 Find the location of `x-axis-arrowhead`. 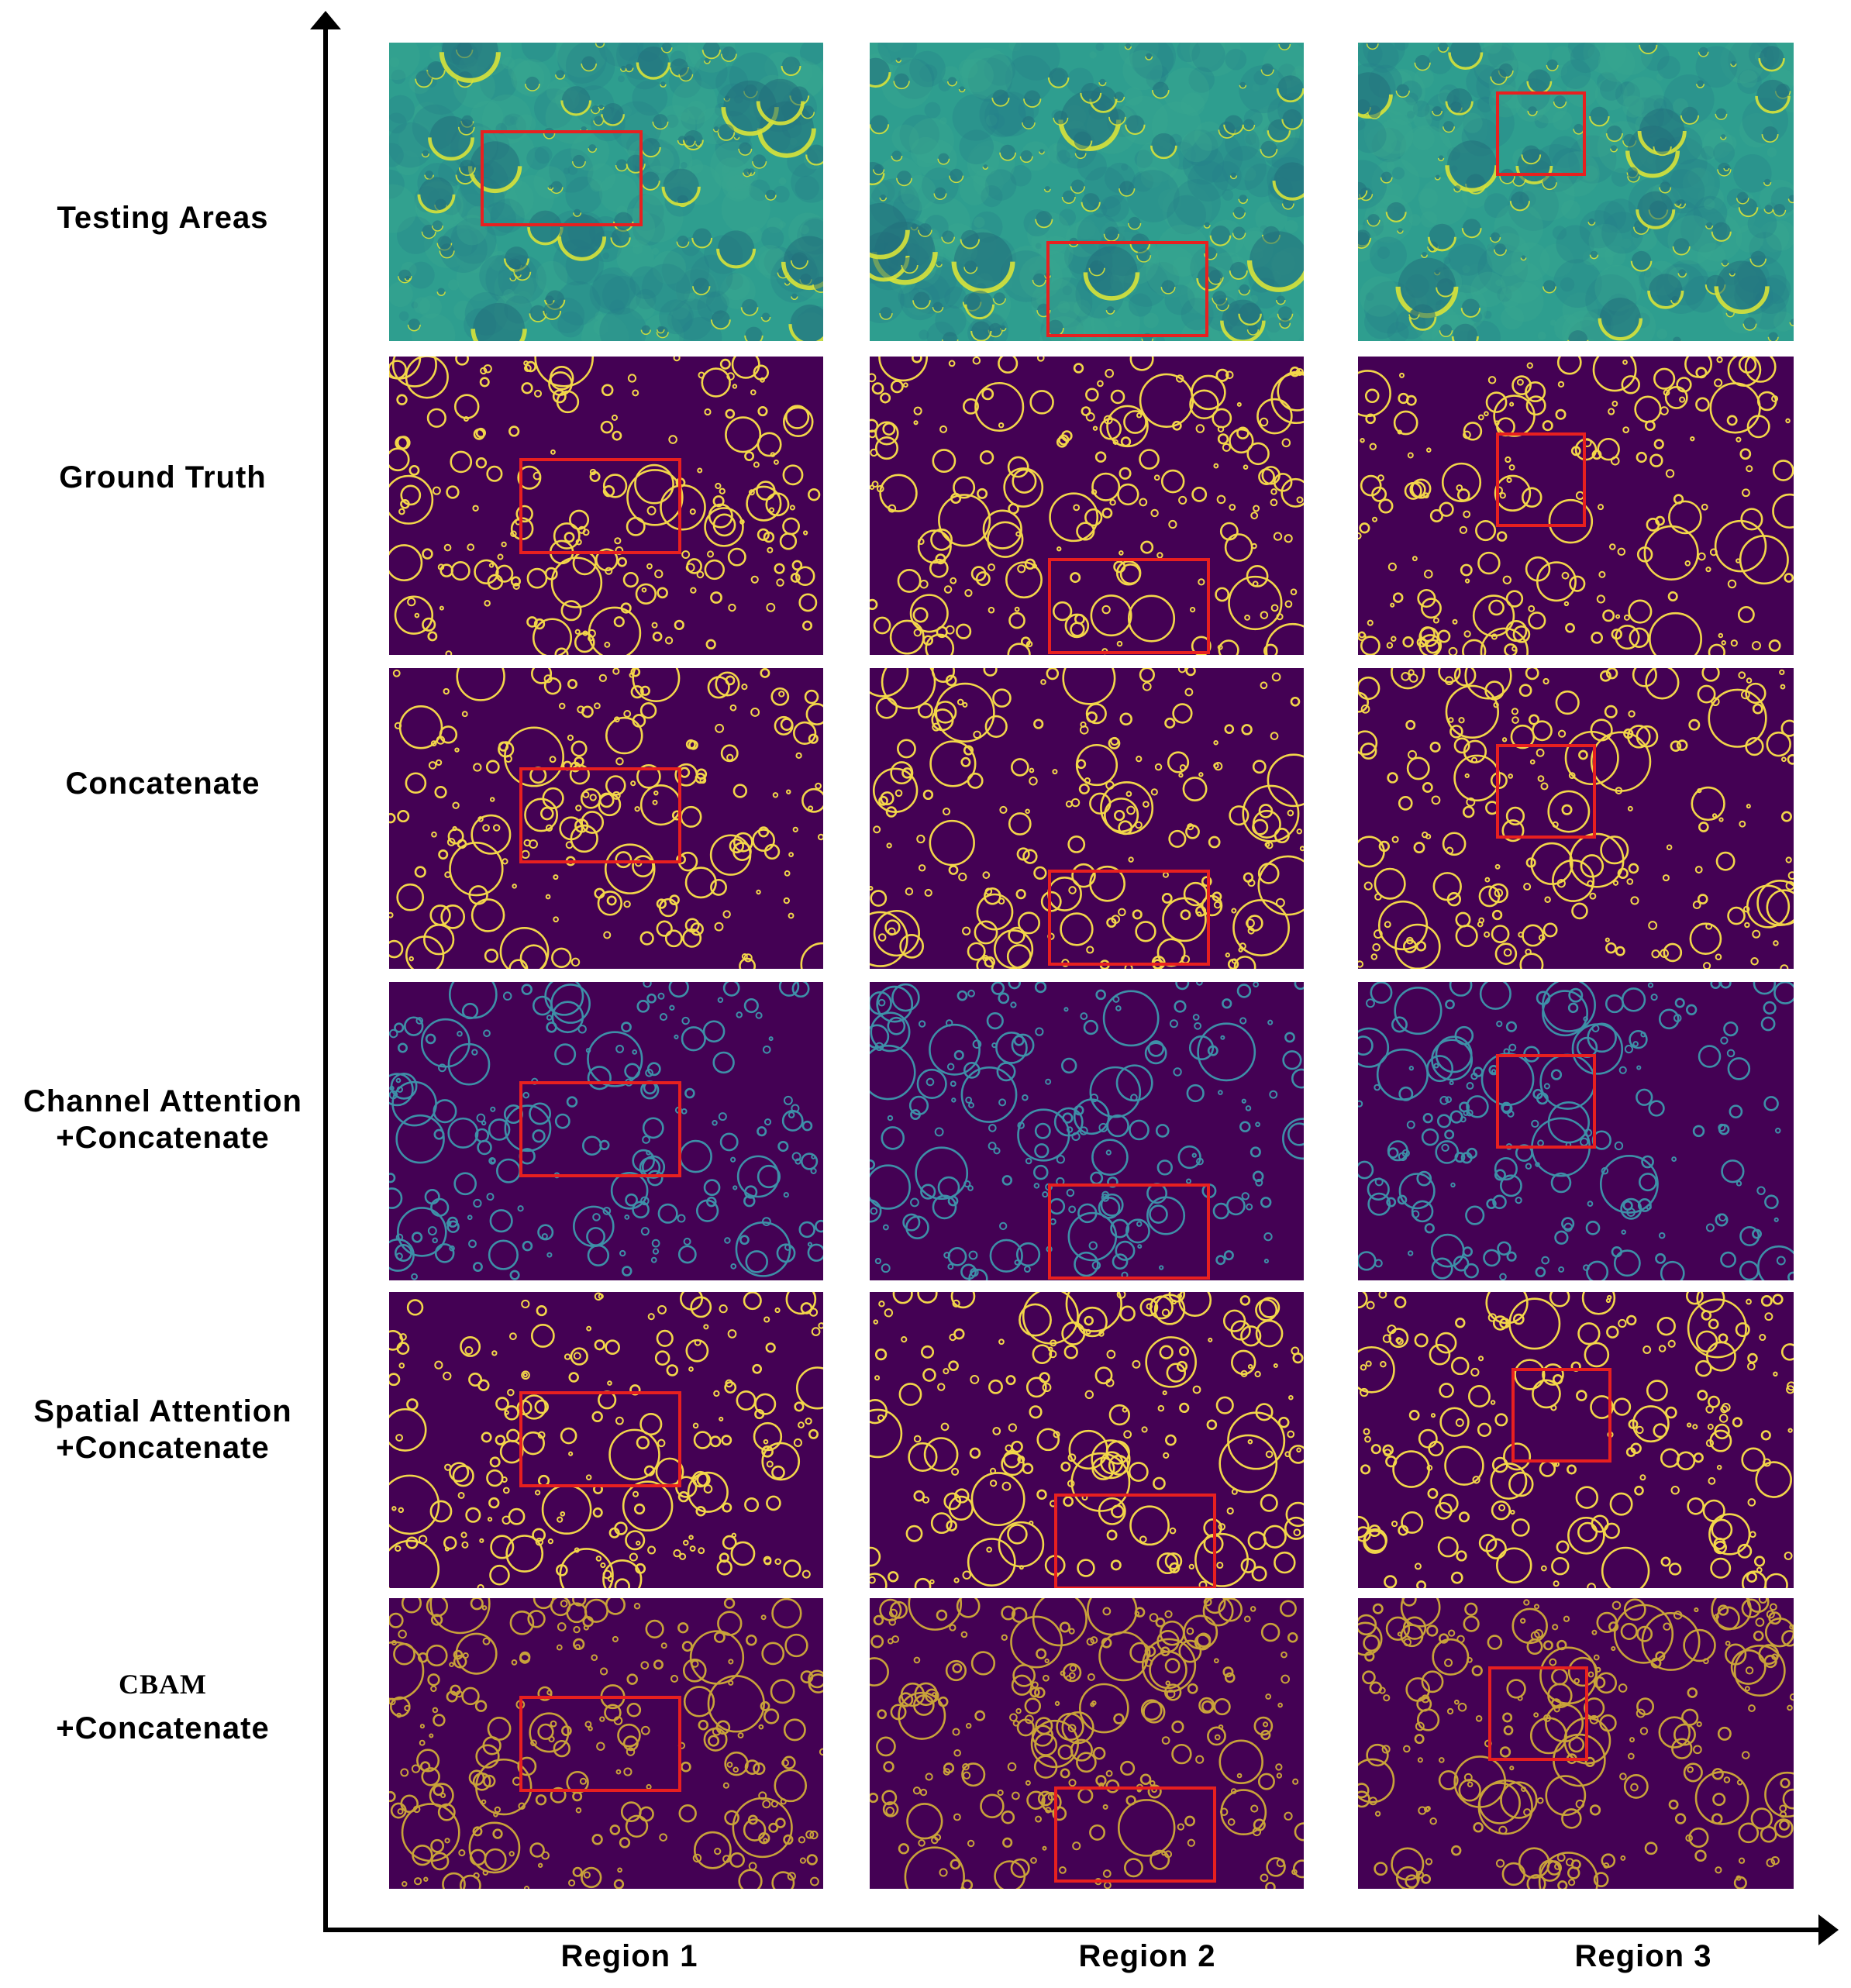

x-axis-arrowhead is located at coordinates (1828, 1929).